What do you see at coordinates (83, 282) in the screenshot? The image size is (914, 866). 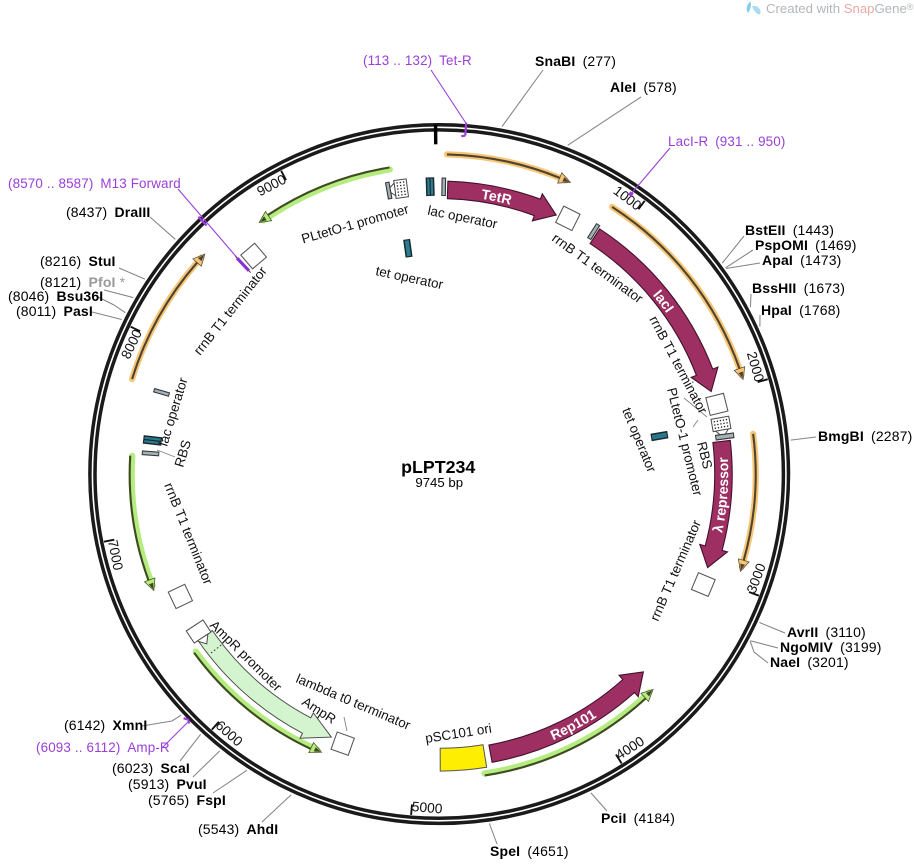 I see `svg-text: (8121) PfoI *` at bounding box center [83, 282].